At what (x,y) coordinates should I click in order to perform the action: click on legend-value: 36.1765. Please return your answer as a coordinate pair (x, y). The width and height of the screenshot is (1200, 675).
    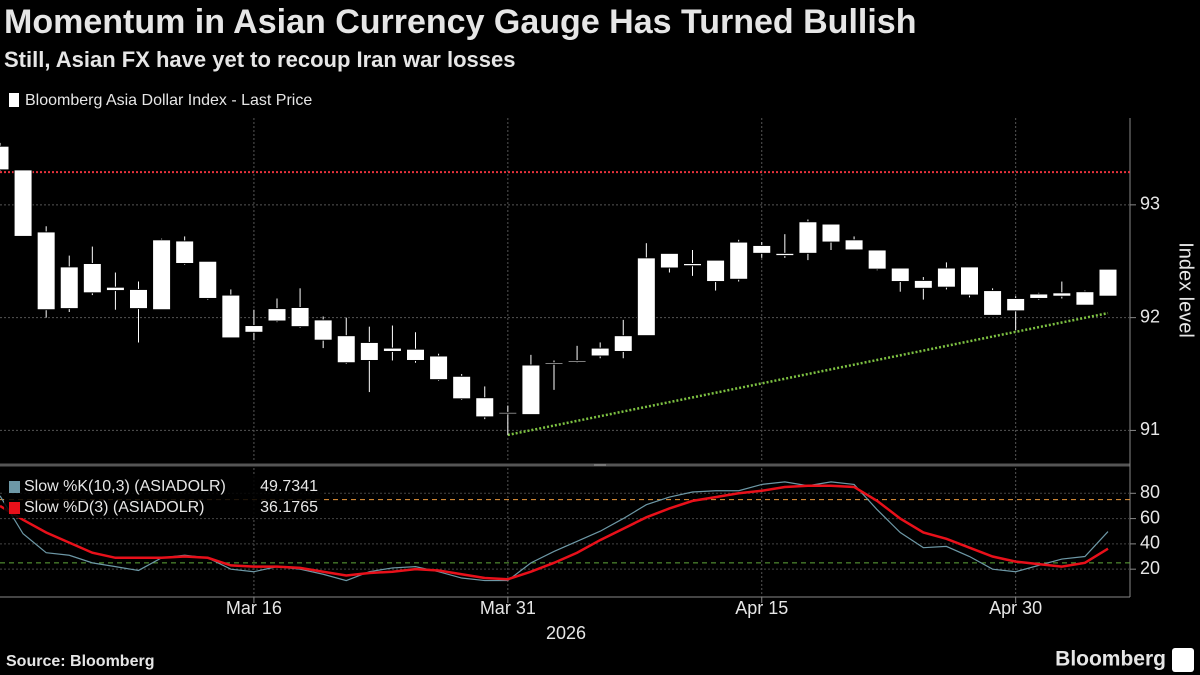
    Looking at the image, I should click on (289, 507).